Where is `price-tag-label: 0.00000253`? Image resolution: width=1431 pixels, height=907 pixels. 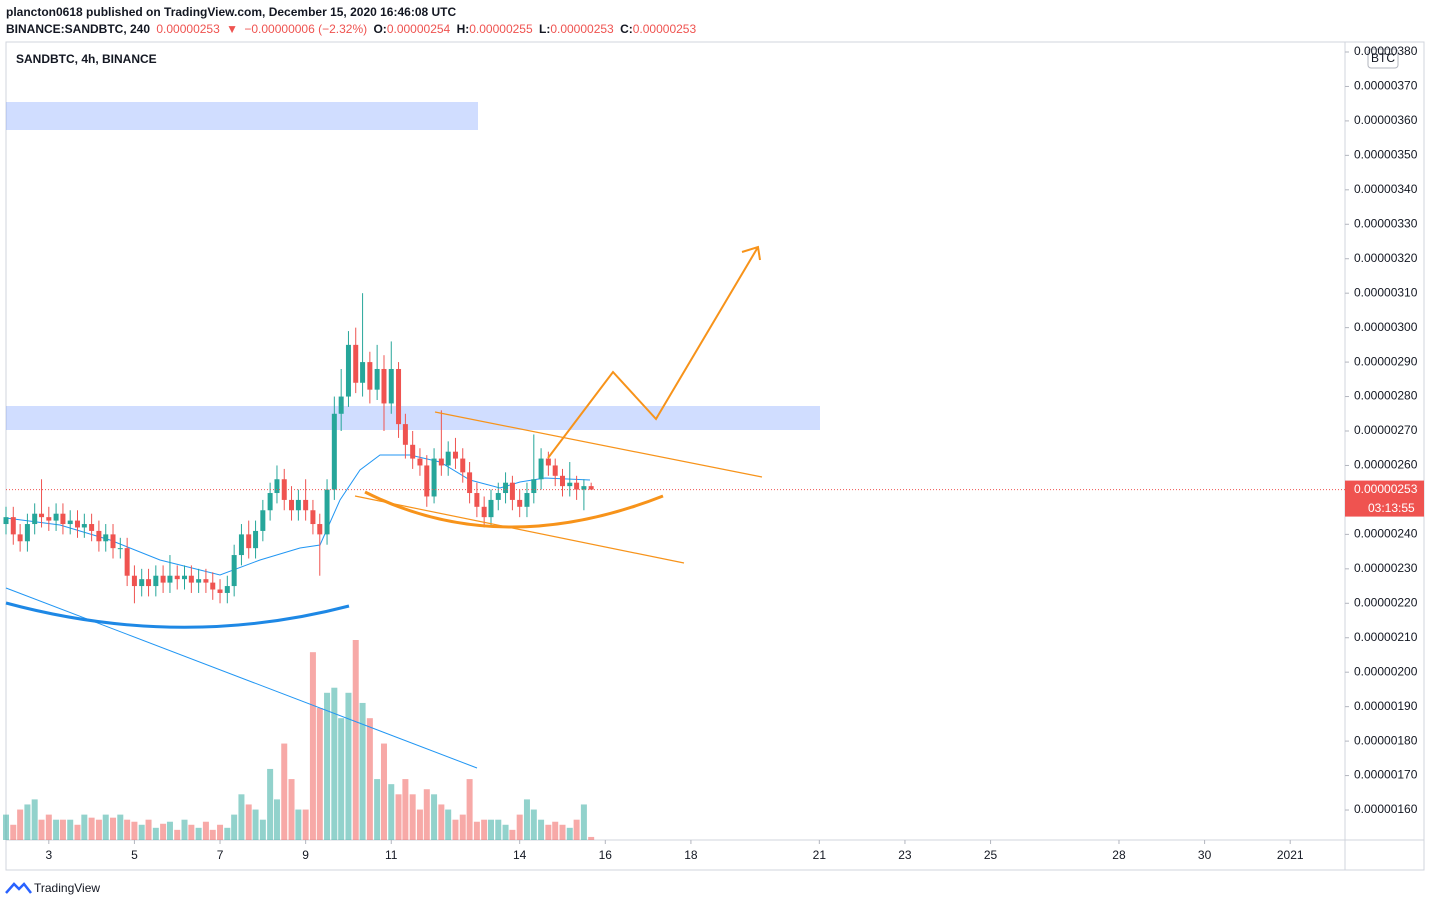 price-tag-label: 0.00000253 is located at coordinates (1386, 489).